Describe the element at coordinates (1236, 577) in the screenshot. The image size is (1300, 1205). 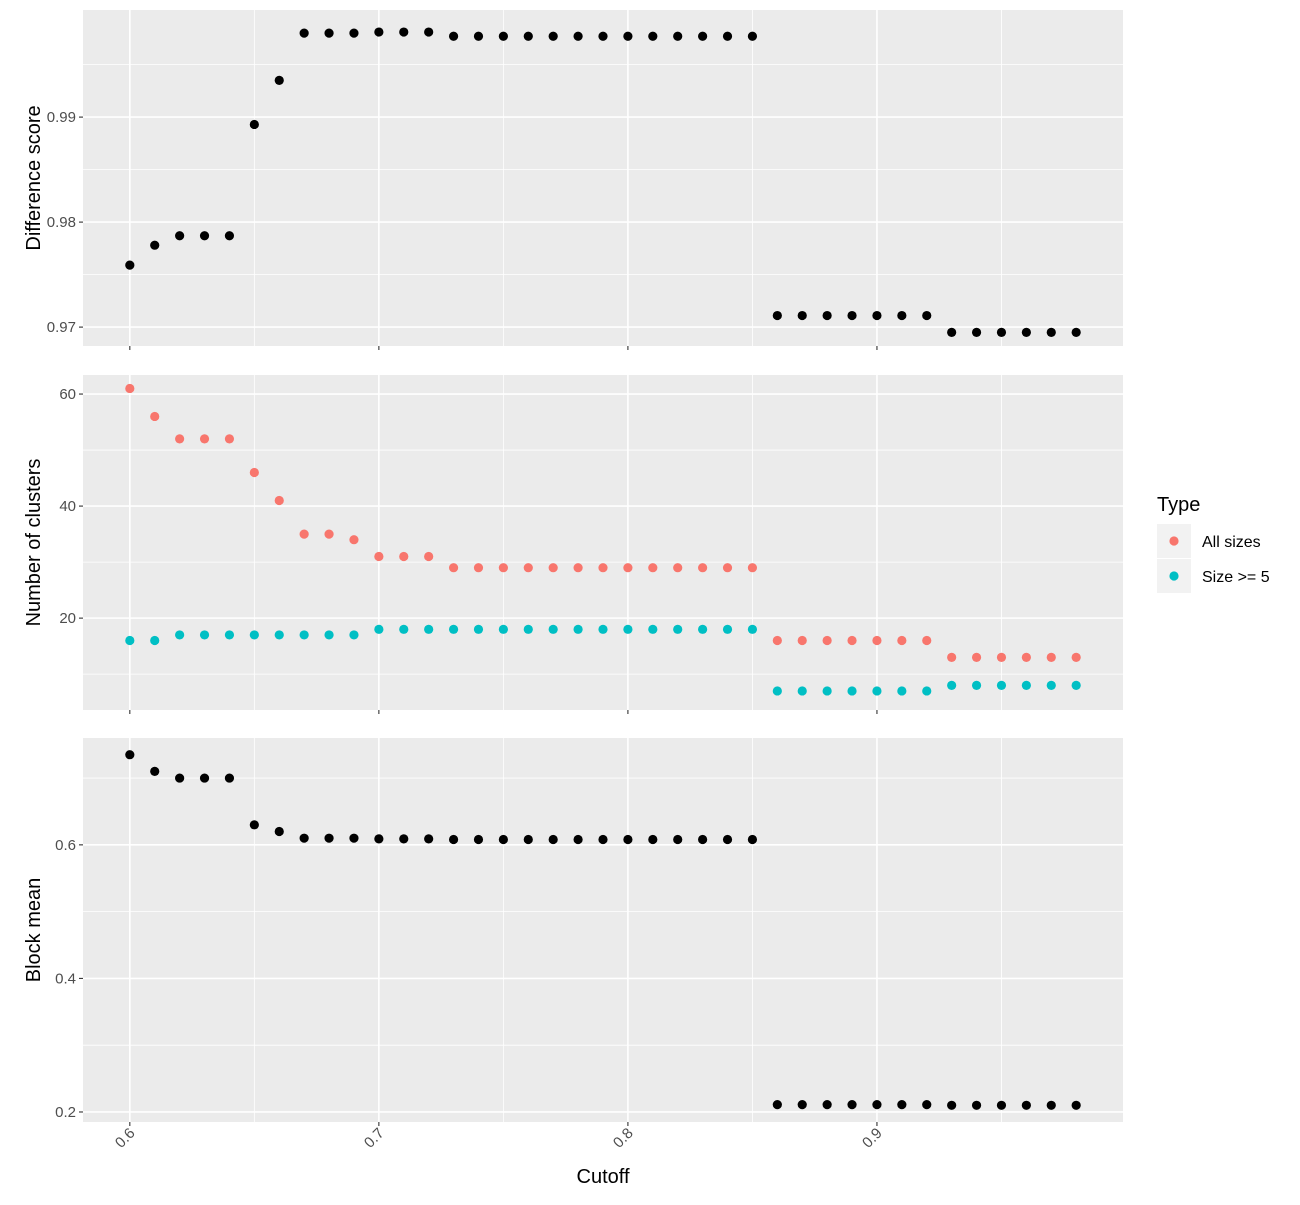
I see `legend-label: Size >= 5` at that location.